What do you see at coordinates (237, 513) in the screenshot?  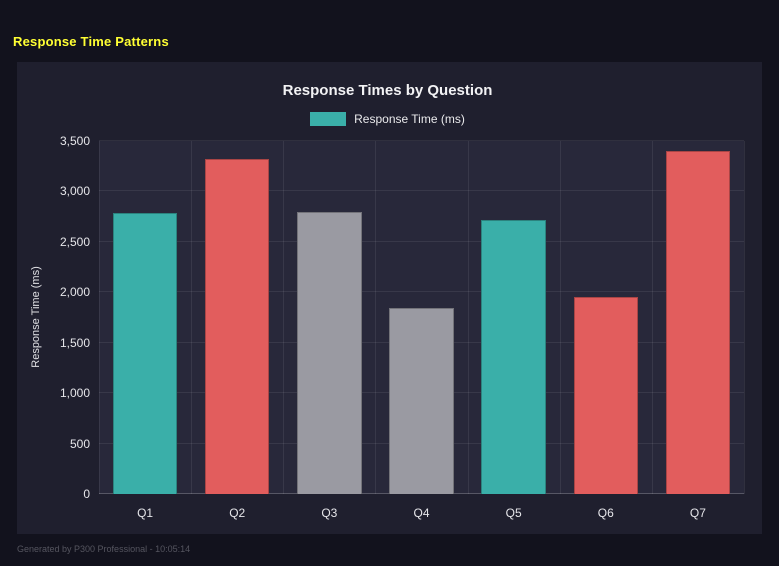 I see `x-tick-label: Q2` at bounding box center [237, 513].